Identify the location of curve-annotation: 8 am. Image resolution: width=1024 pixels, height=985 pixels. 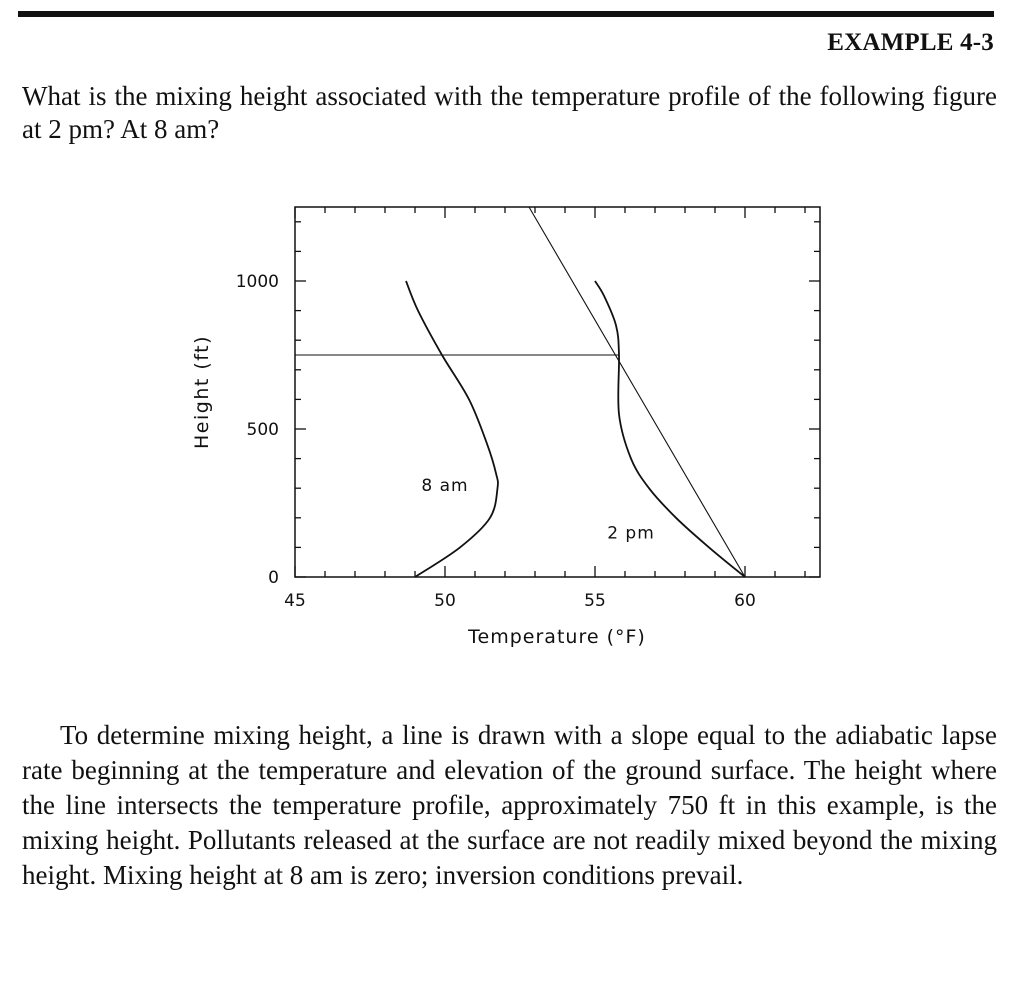
(444, 486).